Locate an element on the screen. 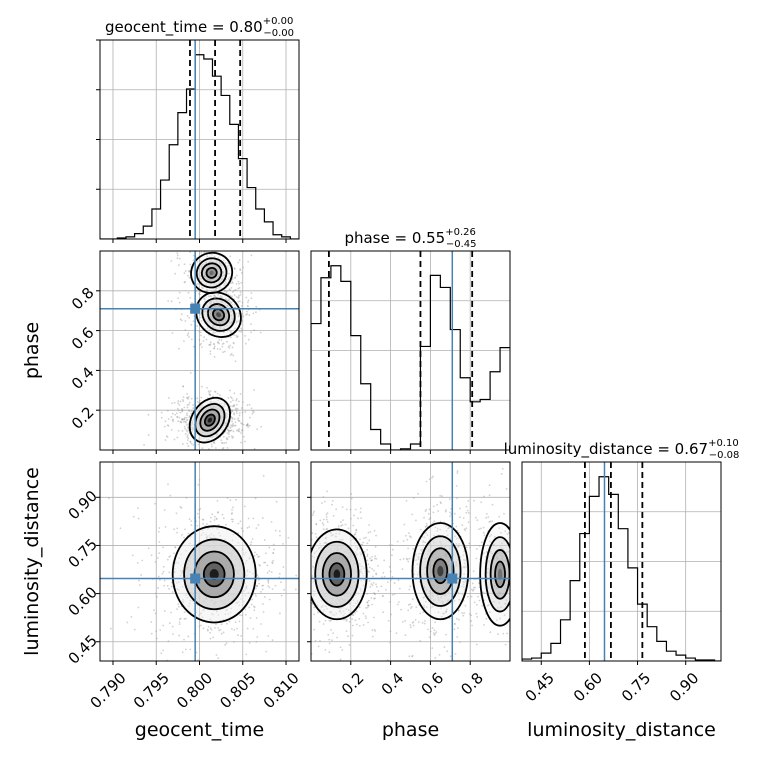  axis-label-y-luminosity_distance: luminosity_distance is located at coordinates (32, 561).